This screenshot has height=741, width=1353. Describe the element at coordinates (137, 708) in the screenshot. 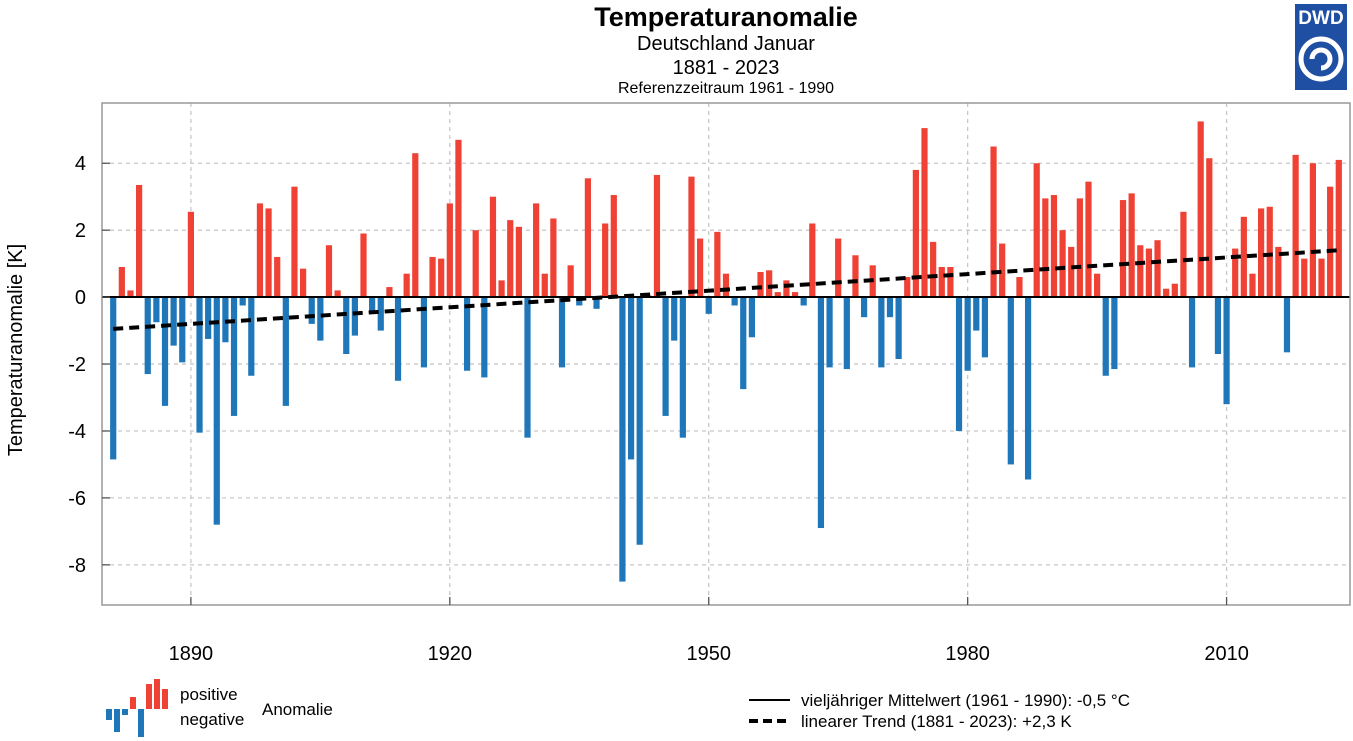

I see `anomaly-legend-icon` at that location.